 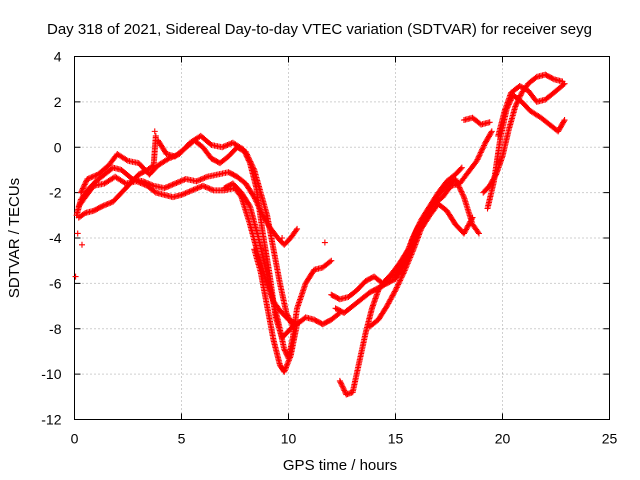 I want to click on y-tick-label: 2, so click(x=58, y=102).